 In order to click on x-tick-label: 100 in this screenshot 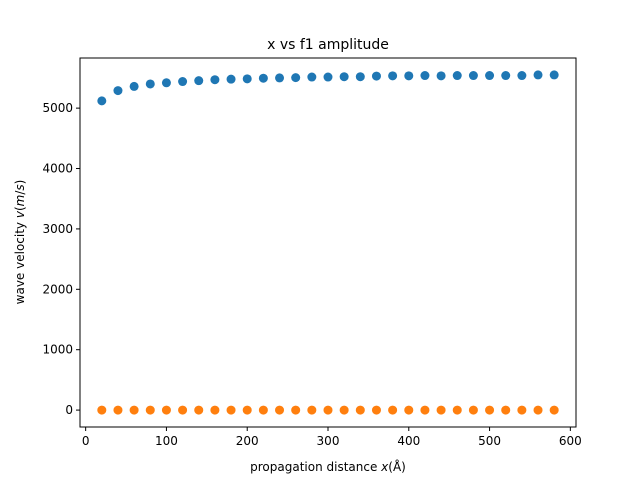, I will do `click(166, 441)`.